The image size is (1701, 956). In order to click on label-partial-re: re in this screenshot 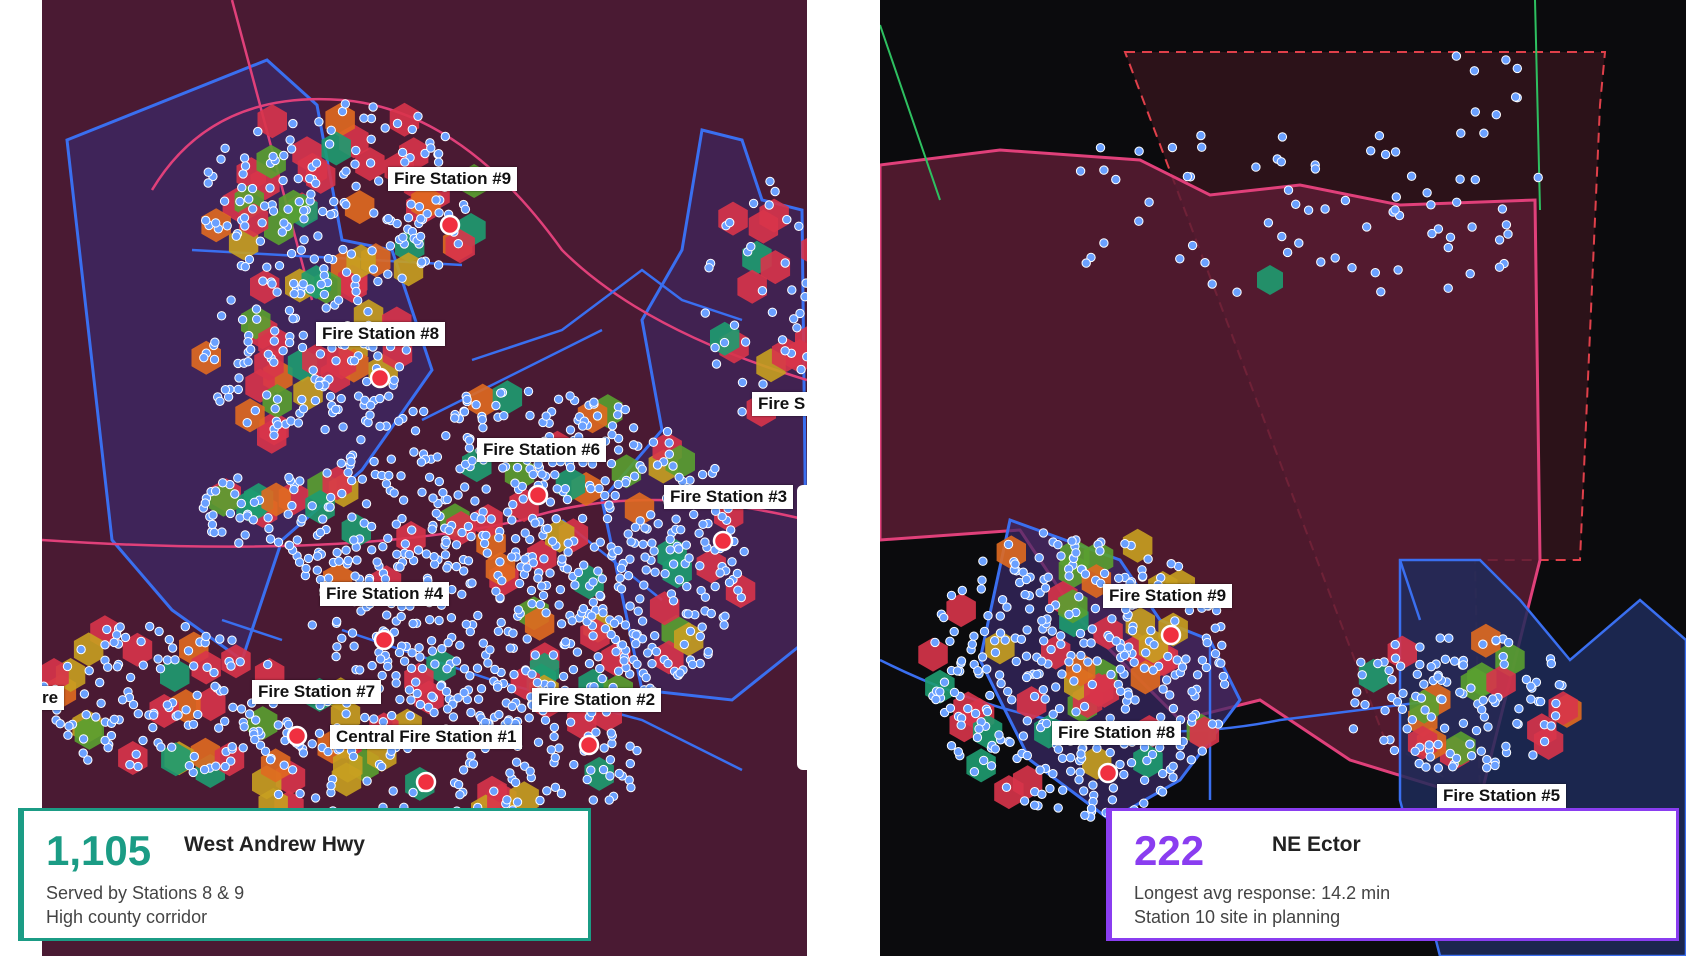, I will do `click(53, 698)`.